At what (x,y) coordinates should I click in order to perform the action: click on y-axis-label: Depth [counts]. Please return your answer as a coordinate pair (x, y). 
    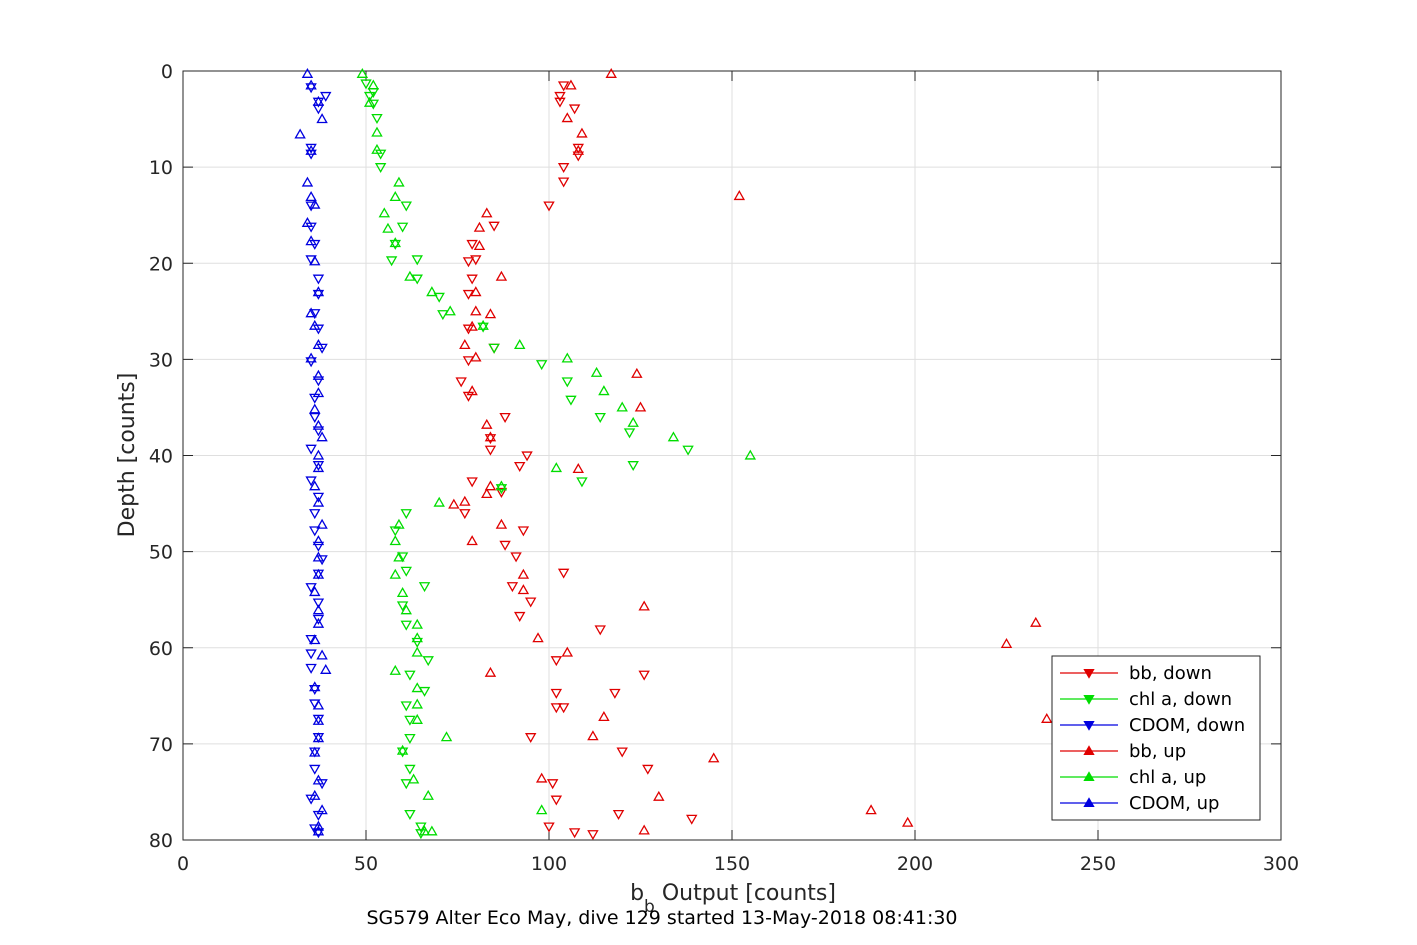
    Looking at the image, I should click on (127, 455).